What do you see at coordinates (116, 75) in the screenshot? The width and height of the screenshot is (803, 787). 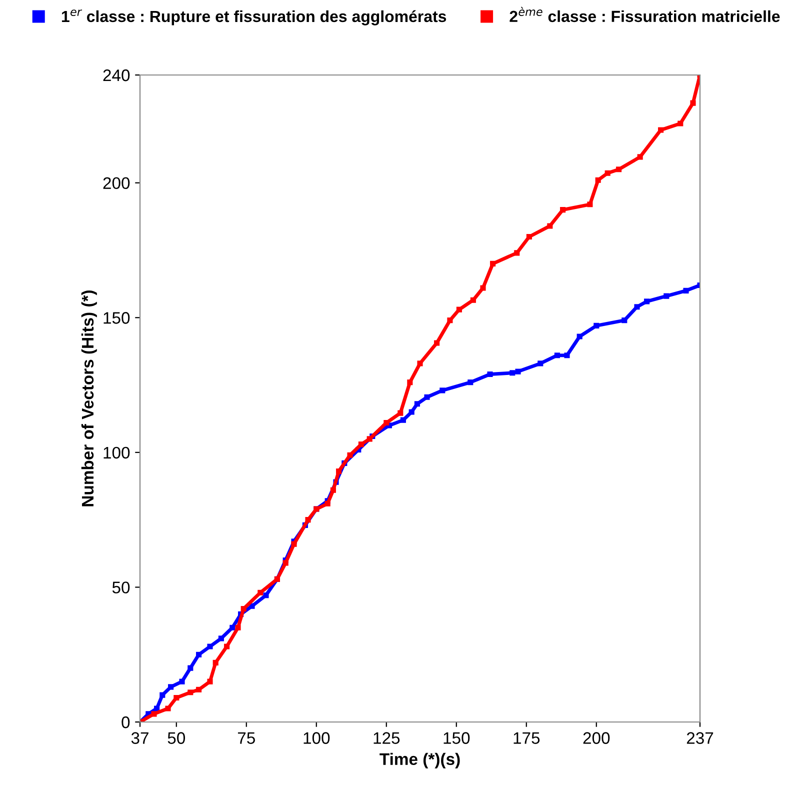 I see `y-tick-label: 240` at bounding box center [116, 75].